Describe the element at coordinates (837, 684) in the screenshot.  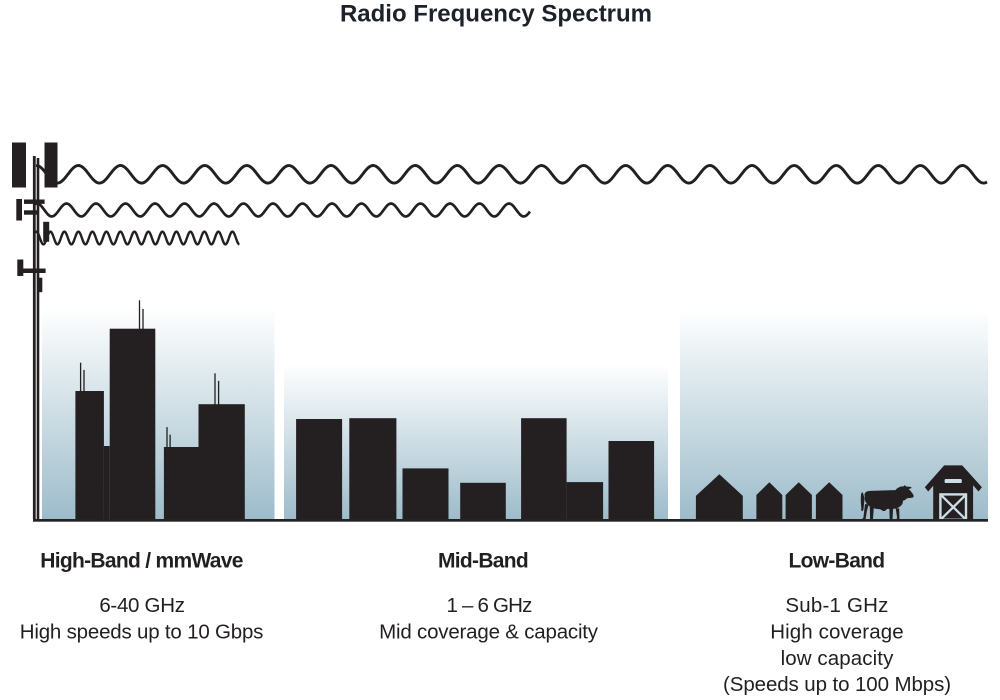
I see `svg-text: (Speeds up to 100 Mbps)` at that location.